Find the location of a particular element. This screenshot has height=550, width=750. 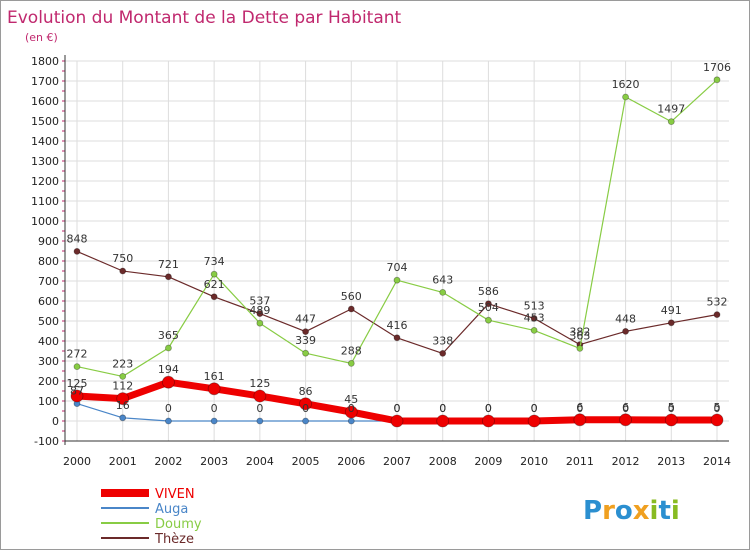

logo-letter: P is located at coordinates (592, 511).